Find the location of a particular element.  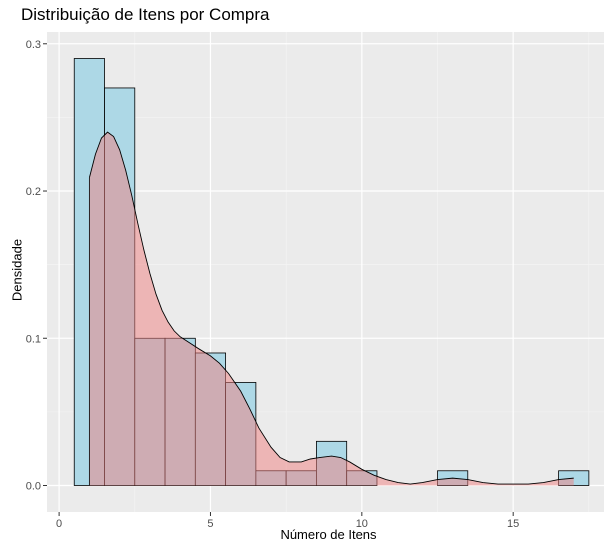

chart-title: Distribuição de Itens por Compra is located at coordinates (145, 14).